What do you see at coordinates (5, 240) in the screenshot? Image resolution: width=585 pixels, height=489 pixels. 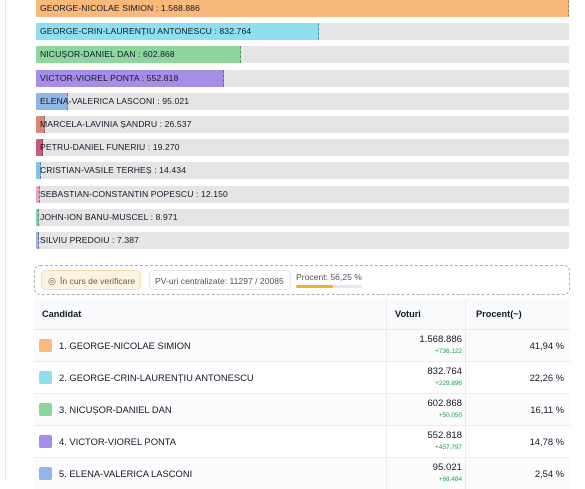 I see `page-left-border` at bounding box center [5, 240].